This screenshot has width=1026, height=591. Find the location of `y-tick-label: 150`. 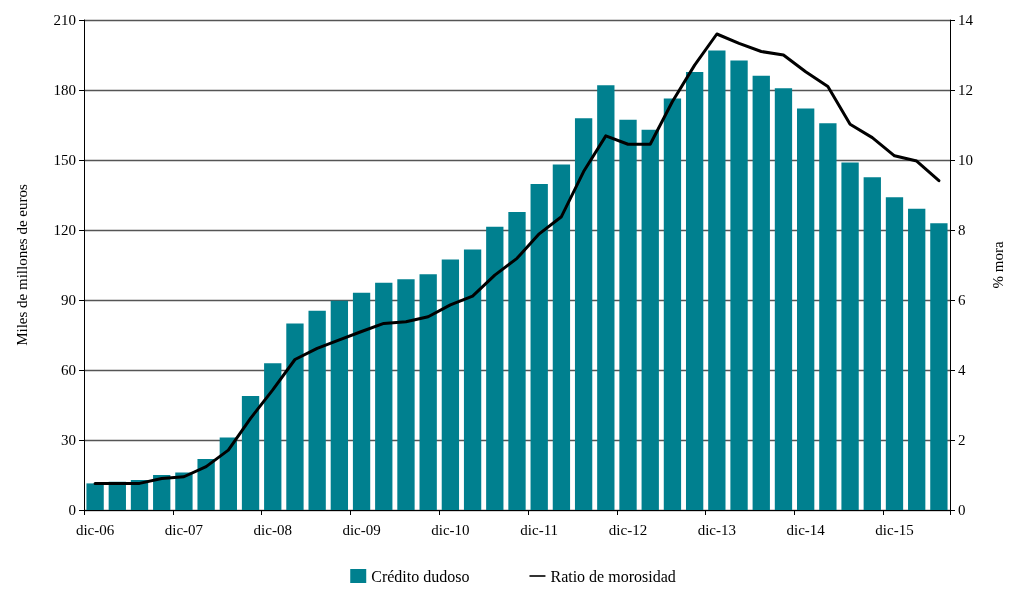

y-tick-label: 150 is located at coordinates (64, 160).